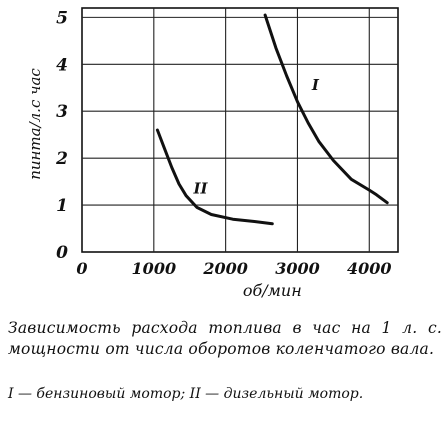  Describe the element at coordinates (154, 268) in the screenshot. I see `x-tick-label-1: 1000` at that location.